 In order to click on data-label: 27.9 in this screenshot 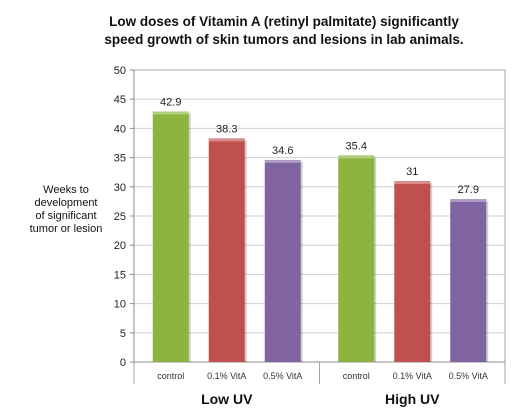, I will do `click(468, 190)`.